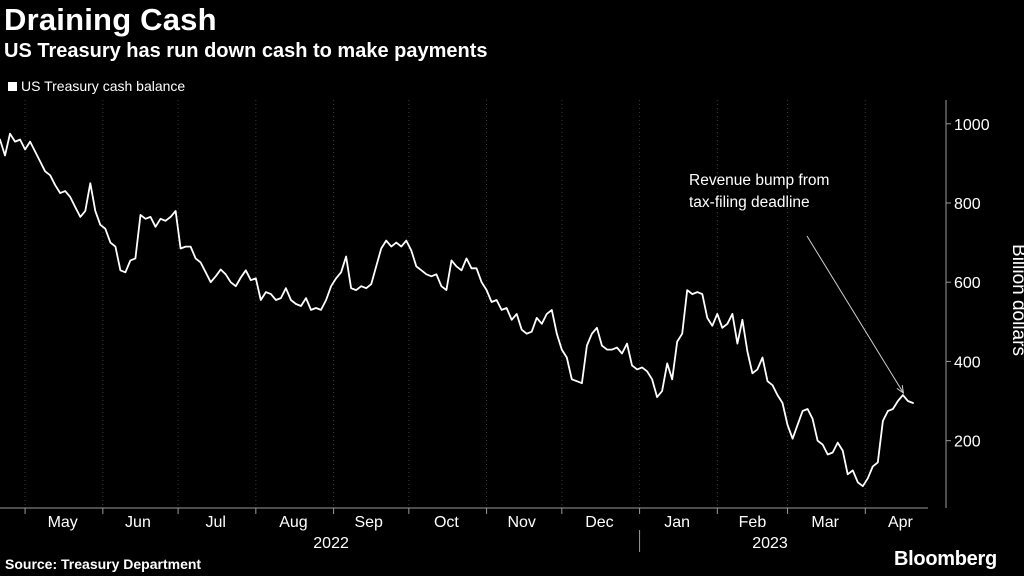 The image size is (1024, 576). Describe the element at coordinates (770, 543) in the screenshot. I see `year-label: 2023` at that location.